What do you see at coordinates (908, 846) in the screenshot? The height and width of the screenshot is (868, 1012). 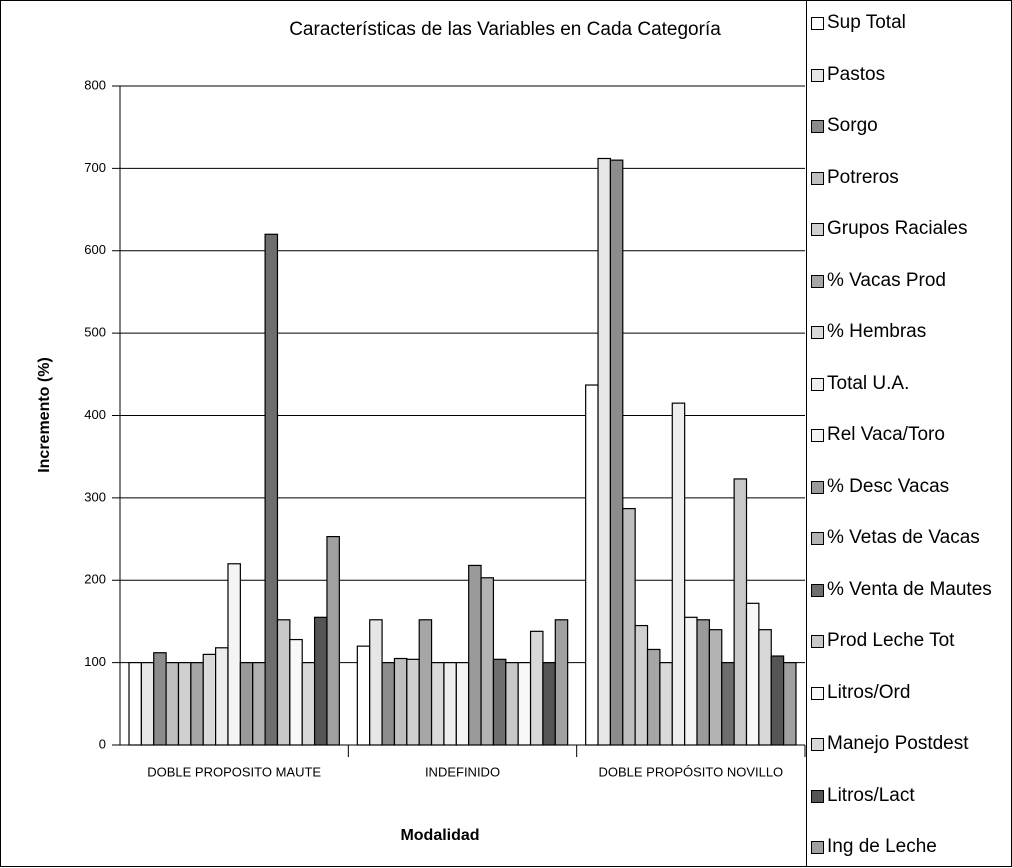 I see `legend-entry: Ing de Leche` at bounding box center [908, 846].